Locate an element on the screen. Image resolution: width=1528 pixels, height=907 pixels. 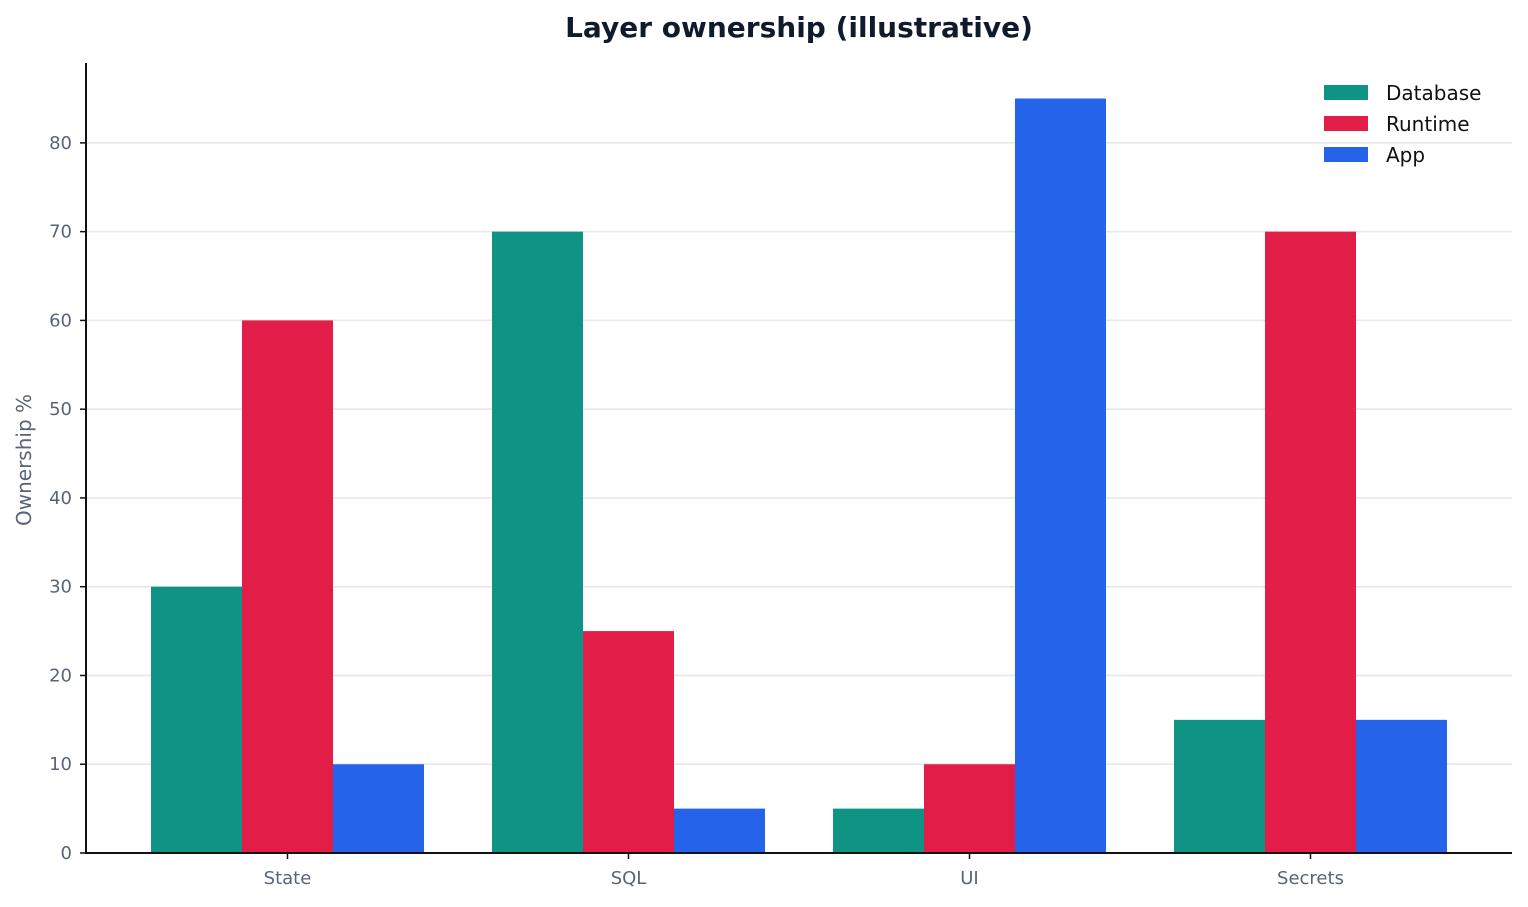
y-tick-label: 60 is located at coordinates (60, 320).